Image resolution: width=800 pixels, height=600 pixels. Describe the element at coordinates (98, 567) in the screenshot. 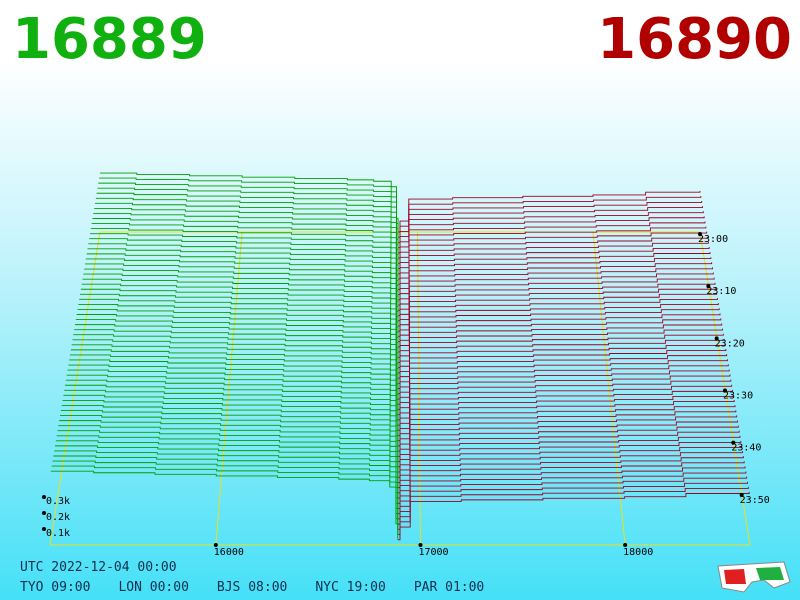

I see `utc-time: UTC 2022-12-04 00:00` at that location.